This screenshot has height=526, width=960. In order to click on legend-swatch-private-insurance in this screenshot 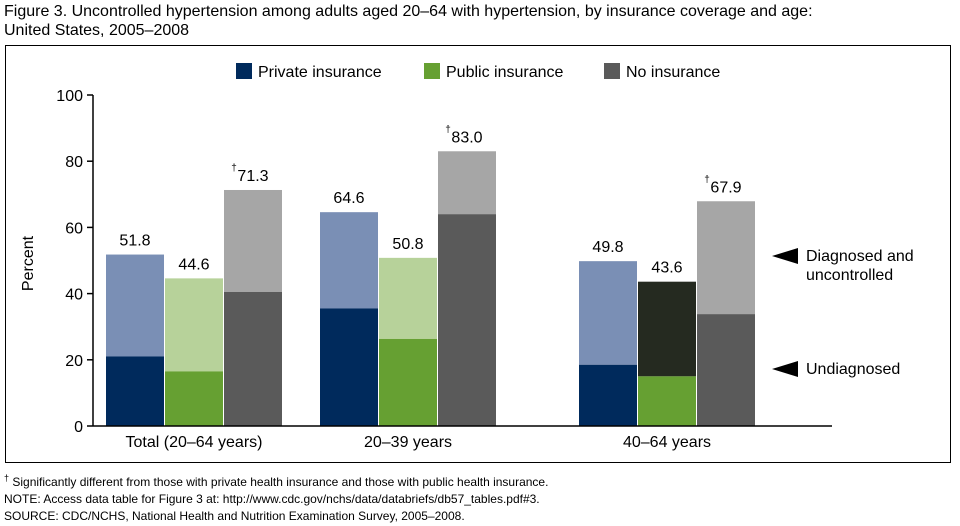, I will do `click(244, 71)`.